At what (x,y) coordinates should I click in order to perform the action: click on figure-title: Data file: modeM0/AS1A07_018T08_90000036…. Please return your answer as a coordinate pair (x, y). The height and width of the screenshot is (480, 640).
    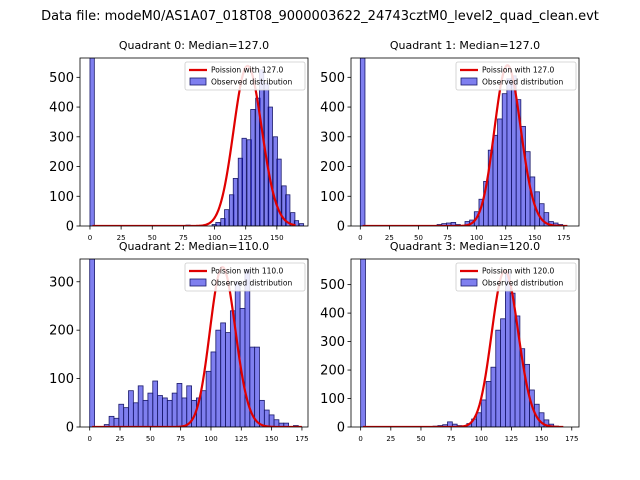
    Looking at the image, I should click on (320, 16).